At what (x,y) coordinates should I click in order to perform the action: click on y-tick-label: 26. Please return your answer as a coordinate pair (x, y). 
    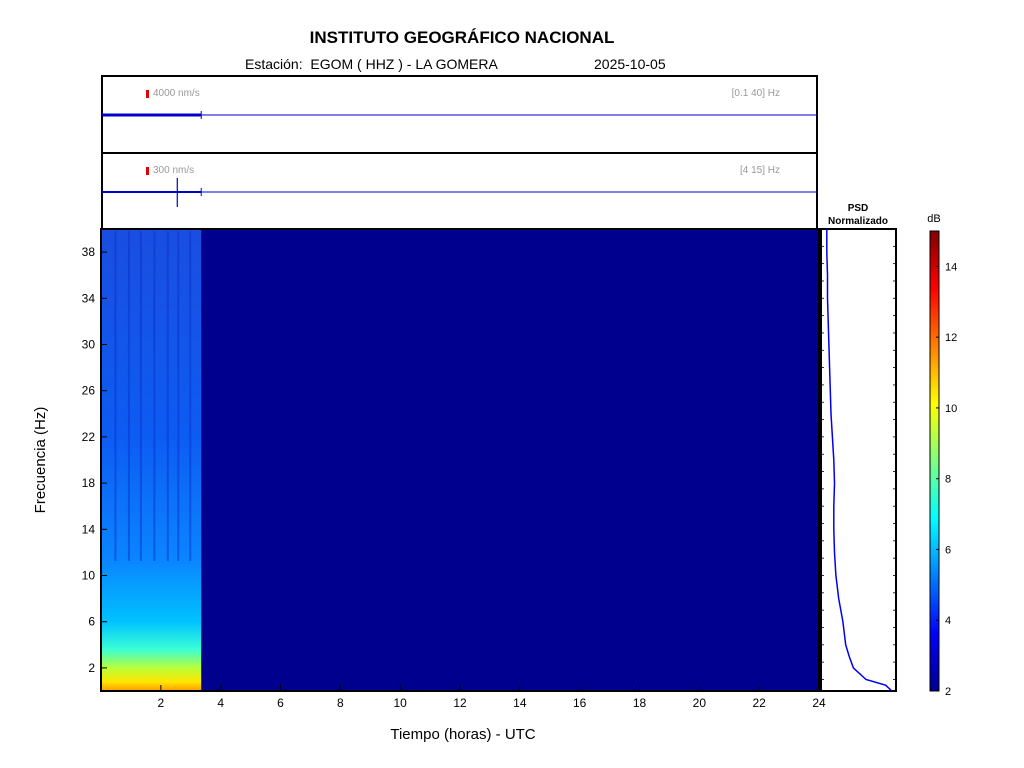
    Looking at the image, I should click on (89, 391).